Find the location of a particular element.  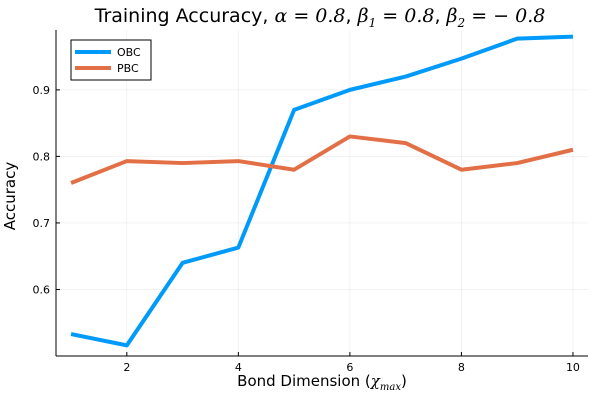

y-tick-label: 0.8 is located at coordinates (42, 156).